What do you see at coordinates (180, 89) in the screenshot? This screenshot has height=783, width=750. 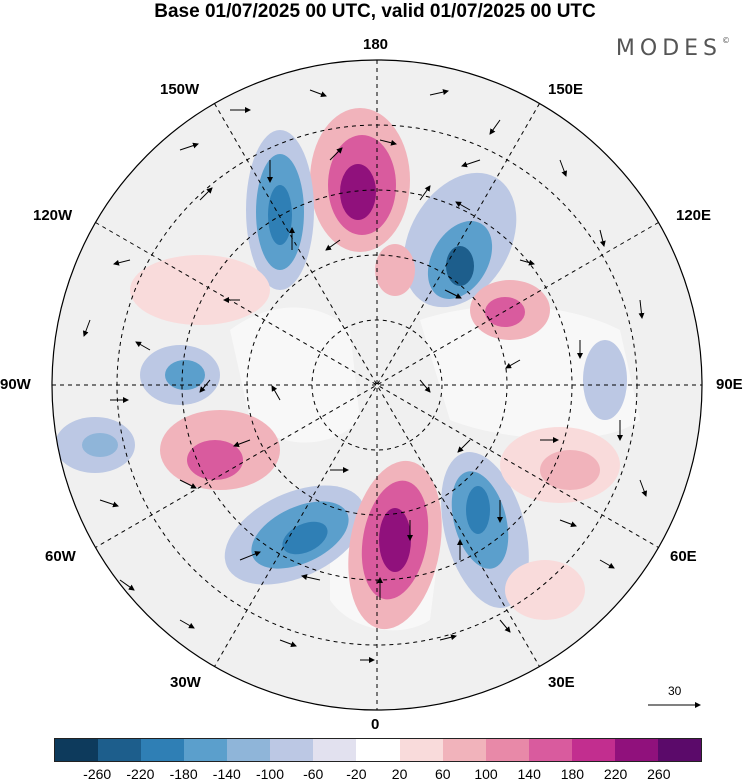 I see `lon-label-150w: 150W` at bounding box center [180, 89].